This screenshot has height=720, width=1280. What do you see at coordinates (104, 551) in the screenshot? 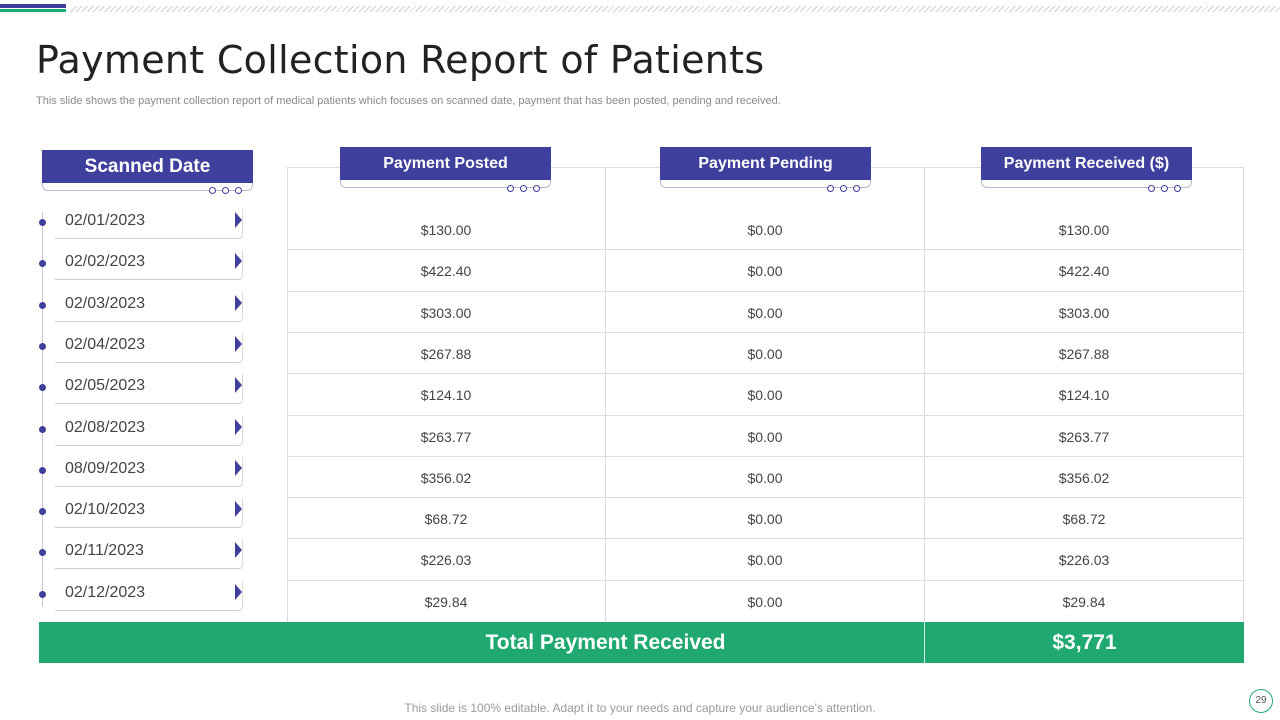
I see `date-label: 02/11/2023` at bounding box center [104, 551].